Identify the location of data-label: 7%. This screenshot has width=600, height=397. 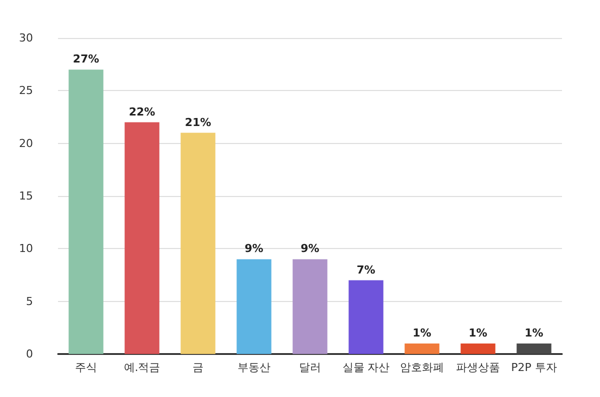
(366, 269).